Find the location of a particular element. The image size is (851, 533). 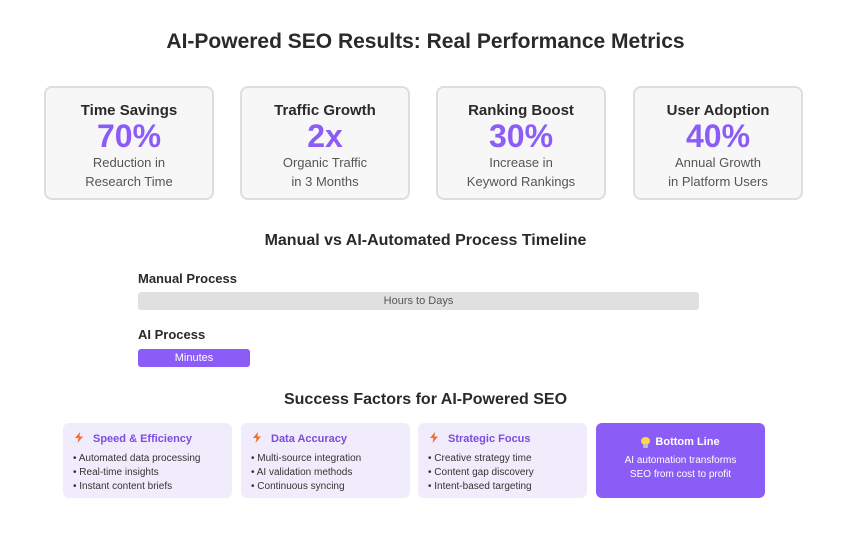

timeline-title: Manual vs AI-Automated Process Timeline is located at coordinates (425, 240).